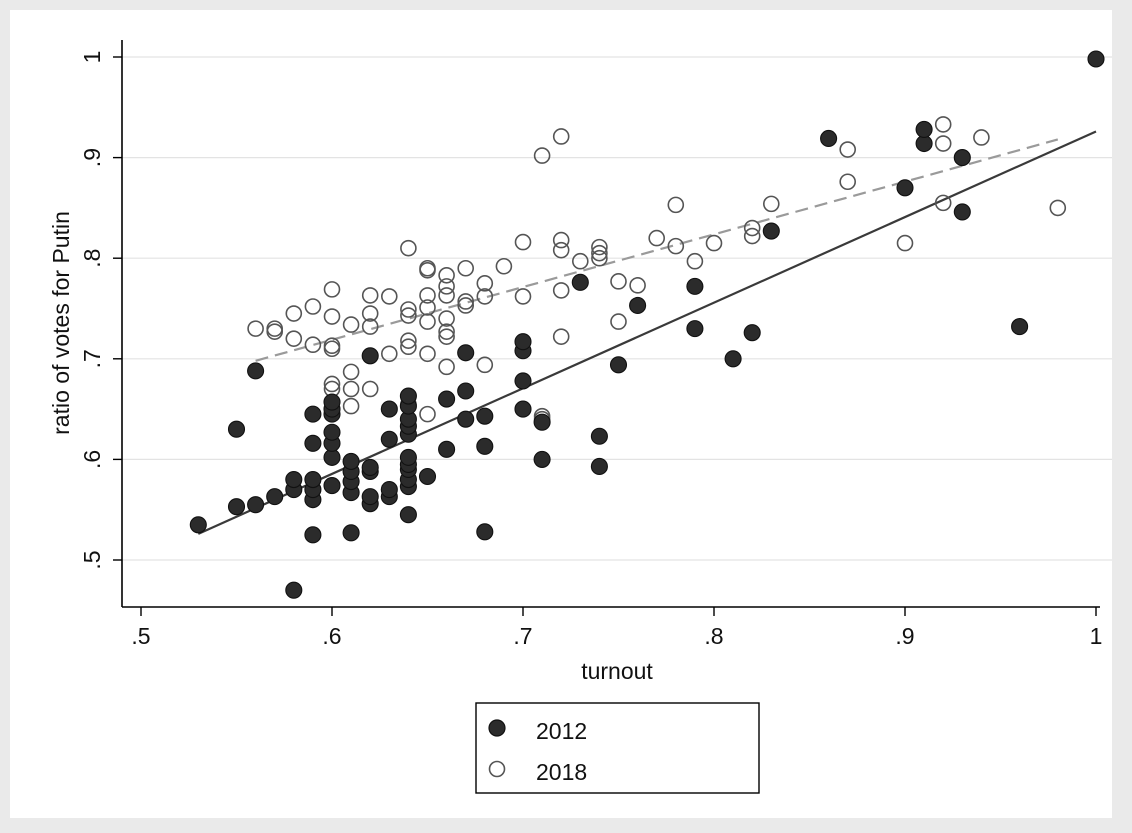 The height and width of the screenshot is (833, 1132). Describe the element at coordinates (100, 310) in the screenshot. I see `y-axis-ticks: .5 .6 .7 .8 .9 1` at that location.